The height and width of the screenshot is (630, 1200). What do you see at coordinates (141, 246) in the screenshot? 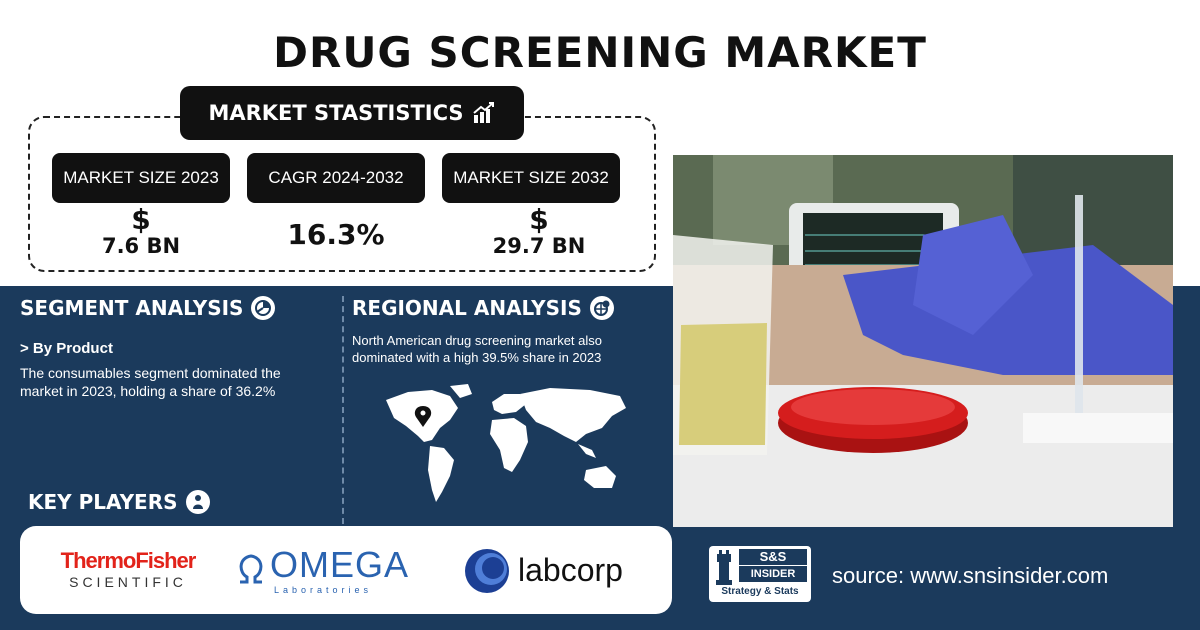
I see `stat-amount: 7.6 BN` at bounding box center [141, 246].